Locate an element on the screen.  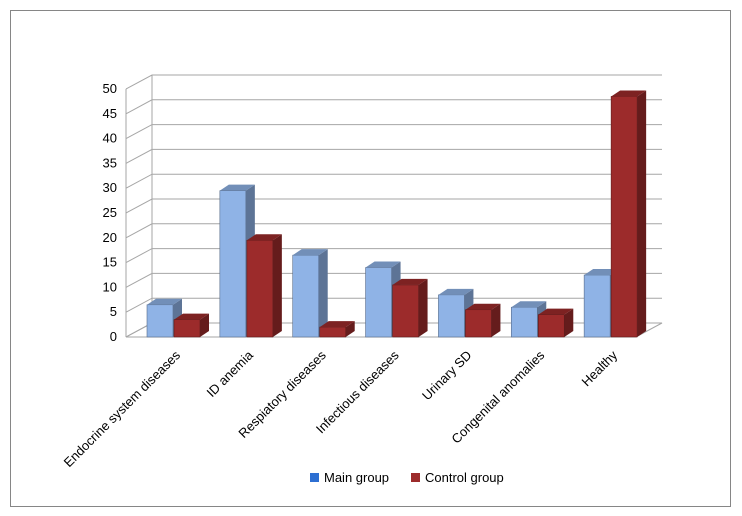
y-tick-label: 35 is located at coordinates (110, 162).